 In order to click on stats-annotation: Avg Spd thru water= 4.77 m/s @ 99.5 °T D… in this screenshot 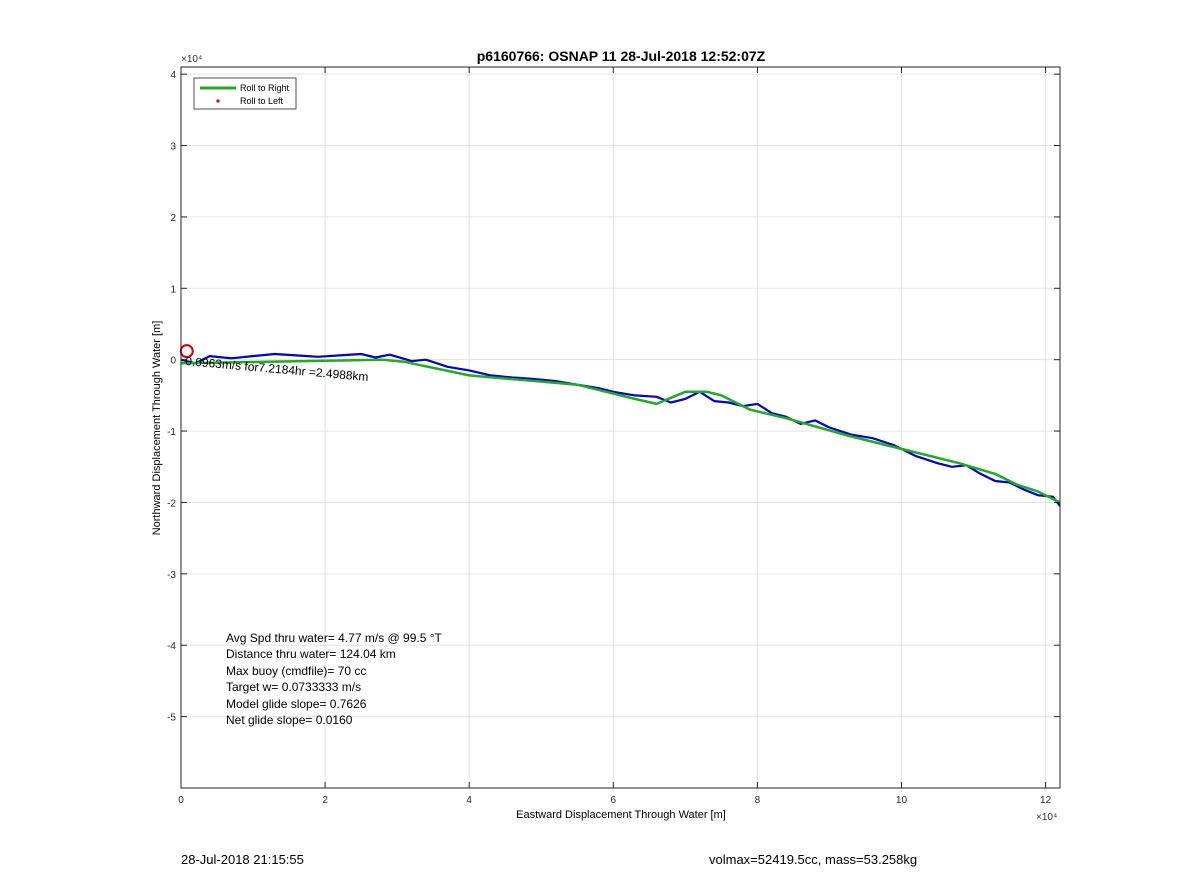, I will do `click(334, 679)`.